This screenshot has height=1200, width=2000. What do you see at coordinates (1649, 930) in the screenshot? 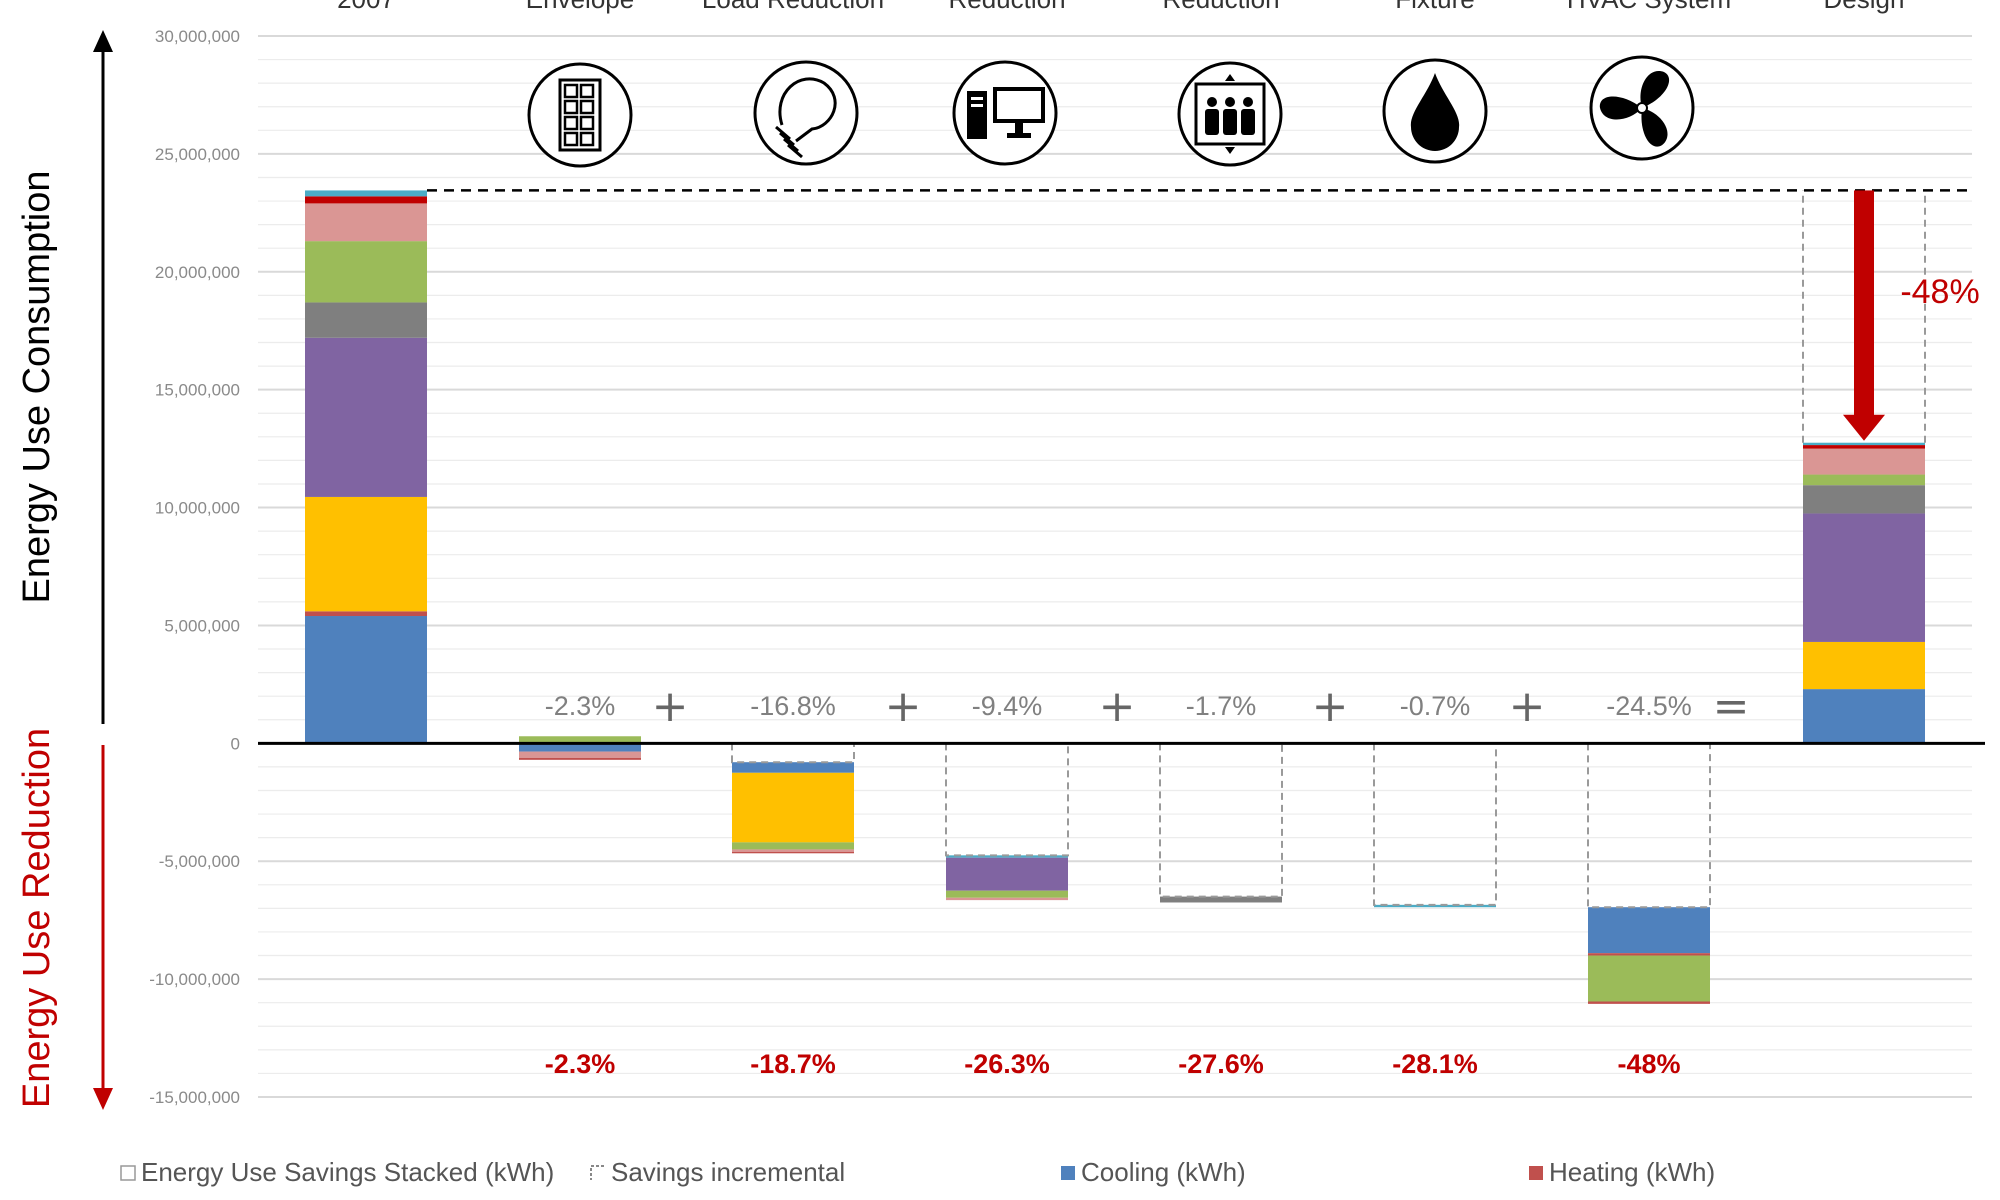
I see `reduction-bar-6-segment-cooling` at bounding box center [1649, 930].